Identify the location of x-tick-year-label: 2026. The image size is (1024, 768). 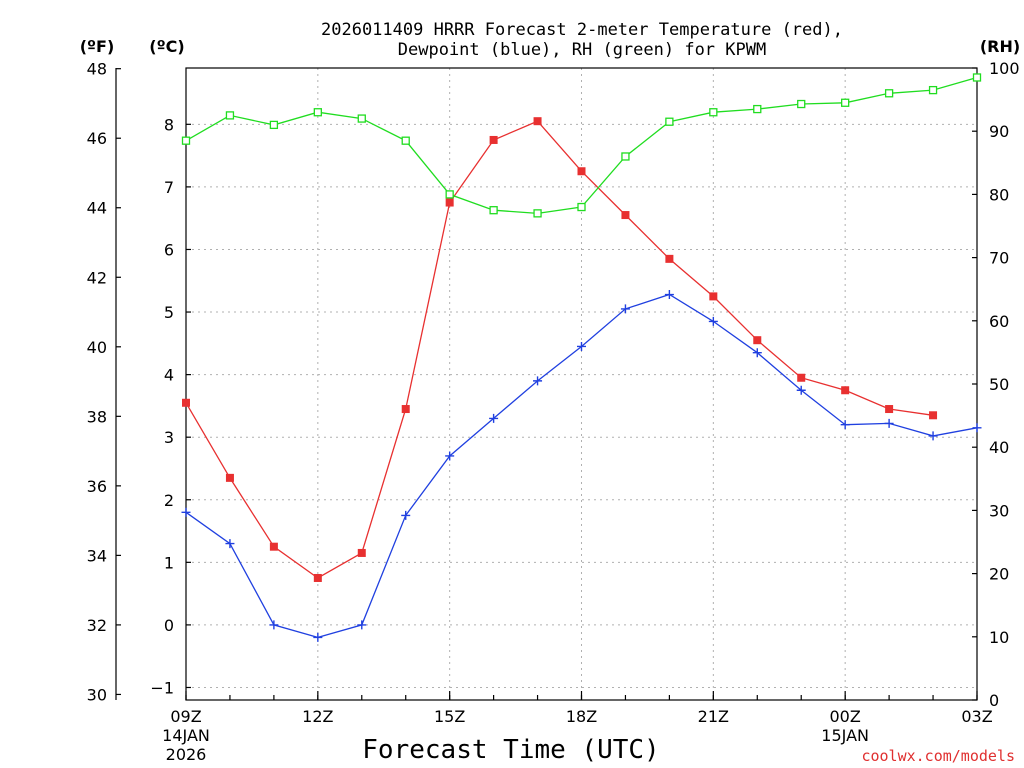
(186, 754).